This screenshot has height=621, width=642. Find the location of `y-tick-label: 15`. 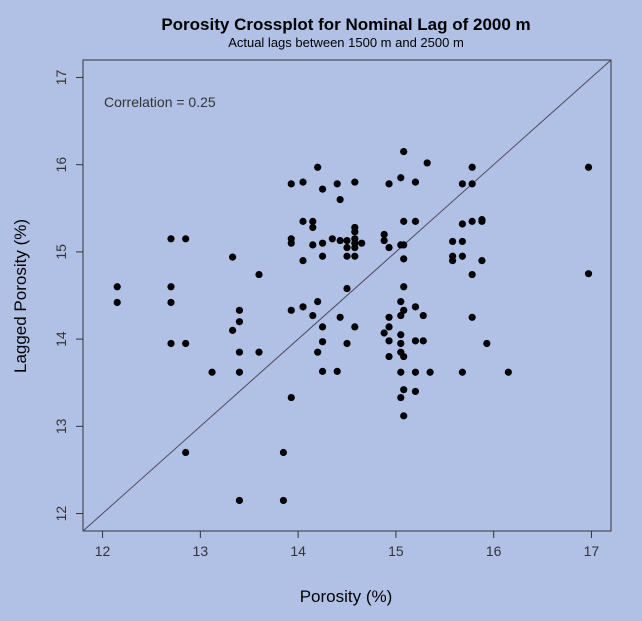

y-tick-label: 15 is located at coordinates (61, 252).